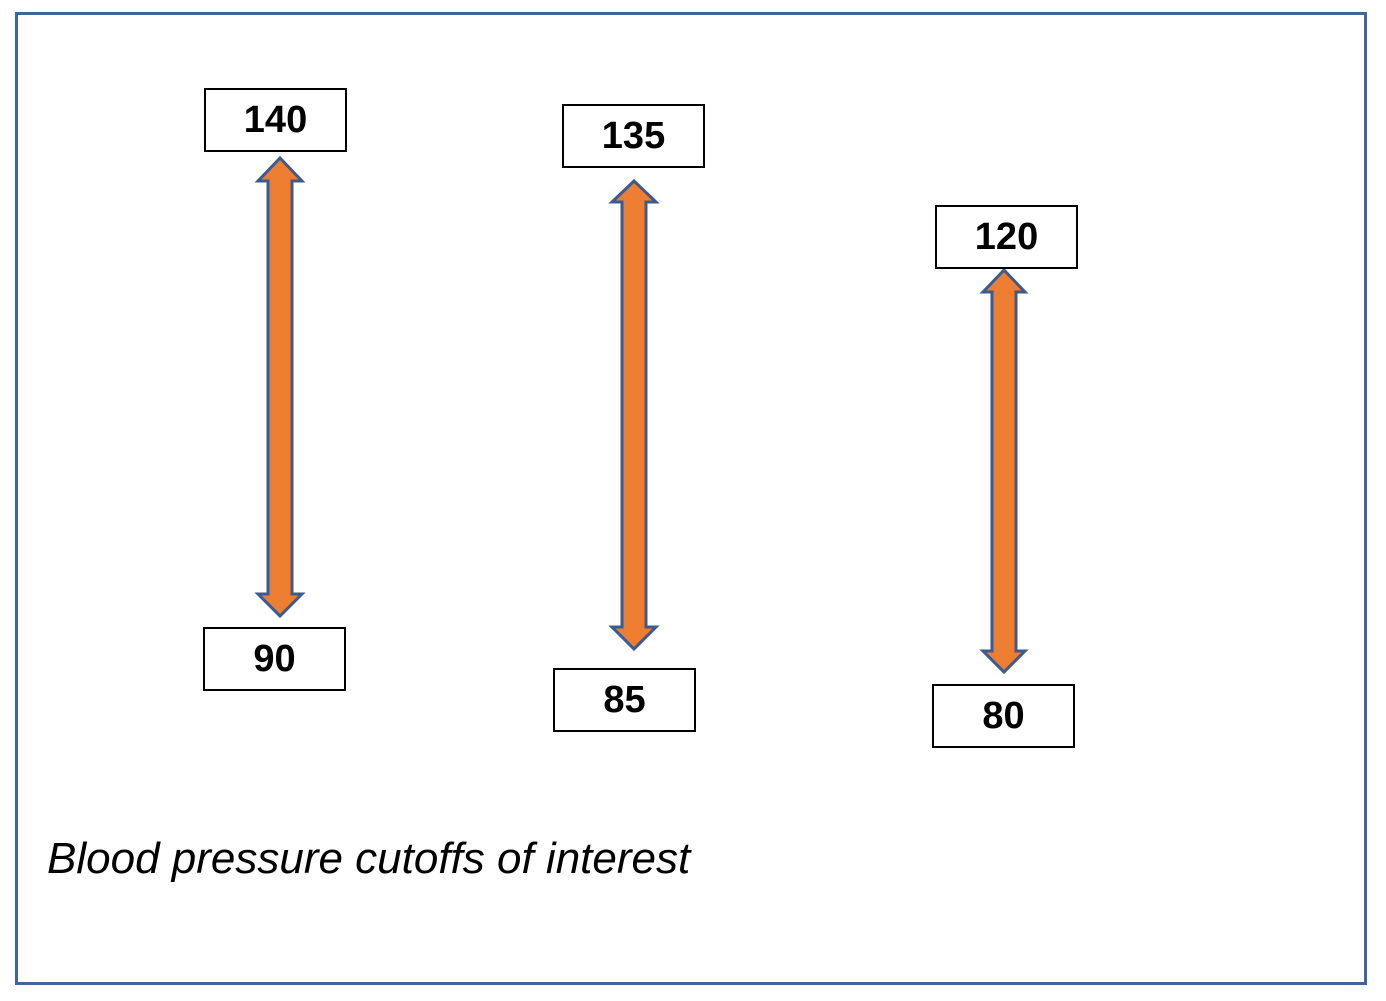  I want to click on cutoff-1-diastolic-box: 90, so click(274, 659).